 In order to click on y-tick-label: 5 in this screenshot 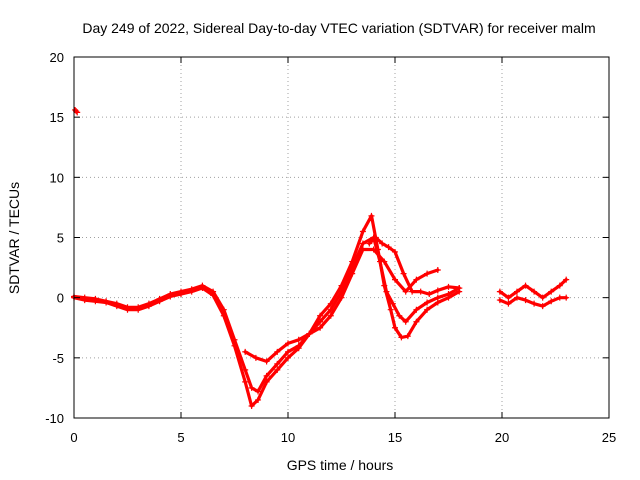, I will do `click(60, 238)`.